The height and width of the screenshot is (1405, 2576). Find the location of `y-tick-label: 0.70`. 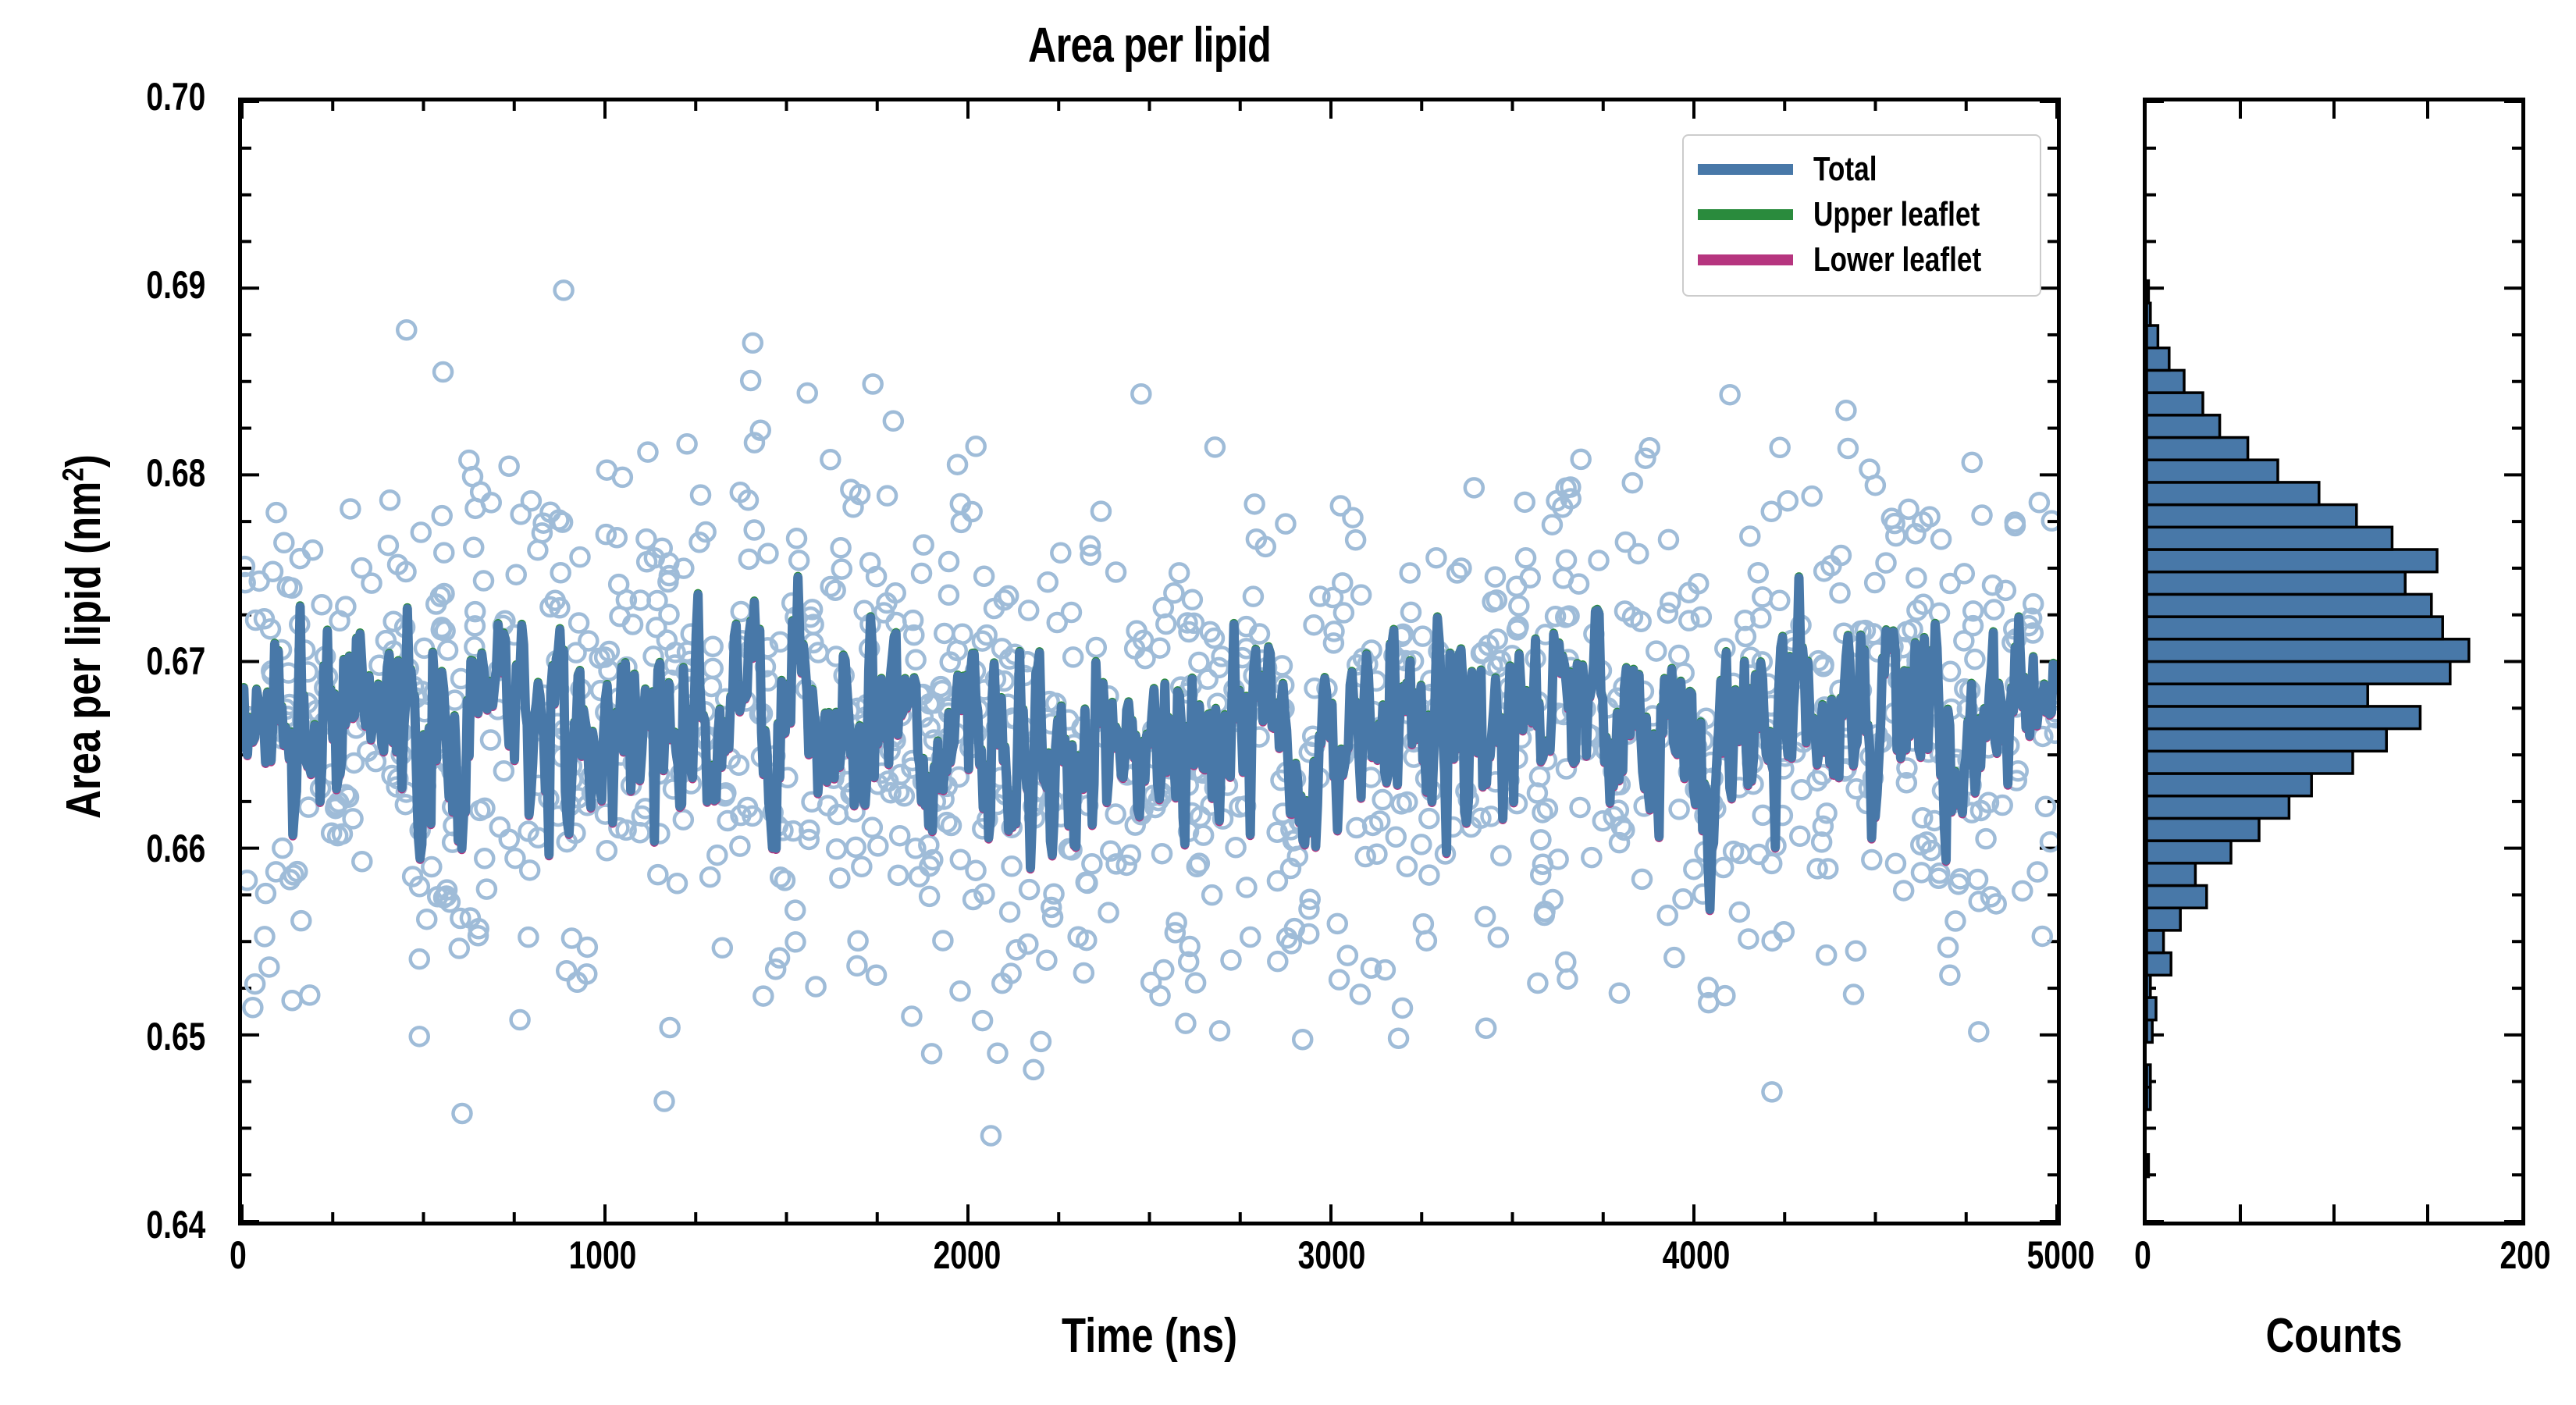

y-tick-label: 0.70 is located at coordinates (175, 97).